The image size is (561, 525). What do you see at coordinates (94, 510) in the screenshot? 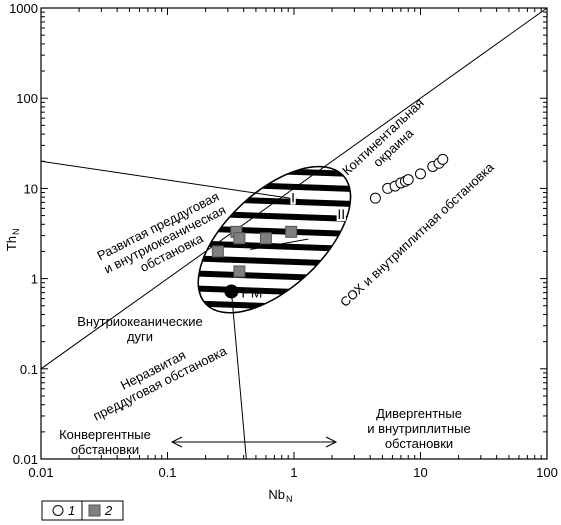
I see `legend-square-marker` at bounding box center [94, 510].